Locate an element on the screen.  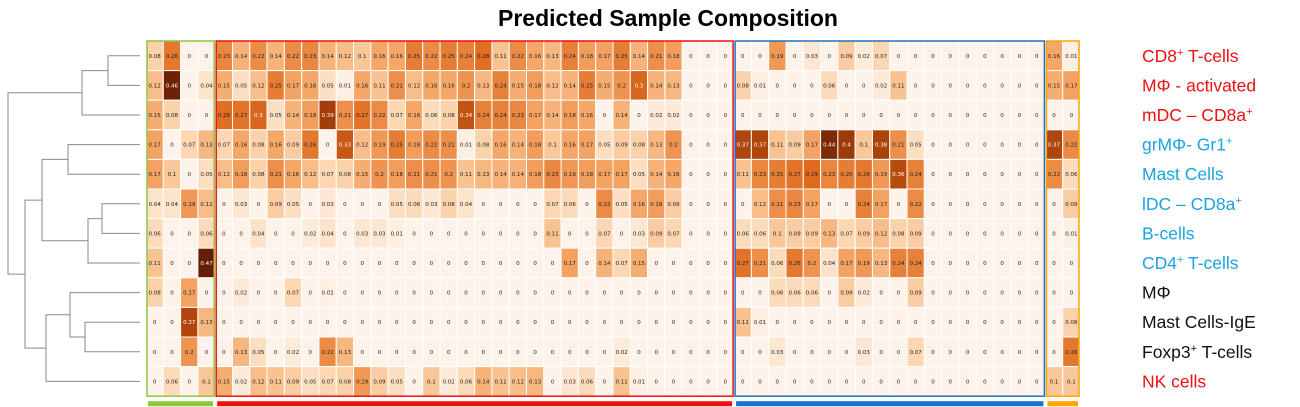
cell-value-label: 0.17 is located at coordinates (155, 175).